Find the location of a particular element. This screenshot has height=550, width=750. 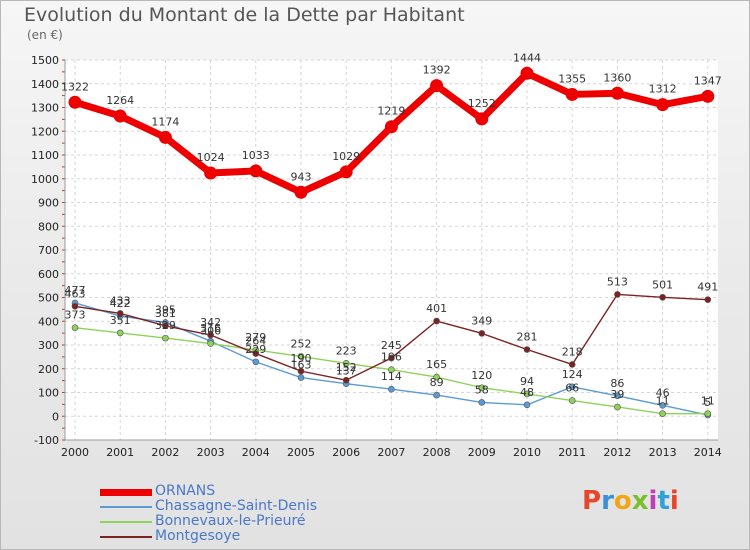

x-tick-label: 2005 is located at coordinates (301, 452).